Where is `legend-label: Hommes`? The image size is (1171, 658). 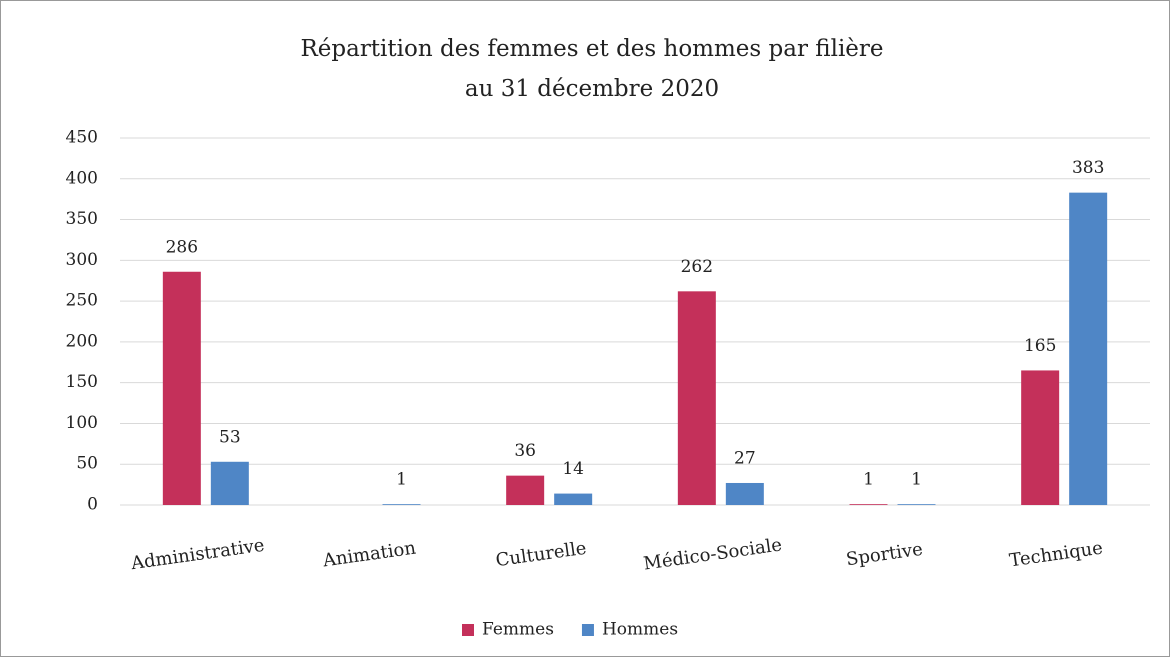
legend-label: Hommes is located at coordinates (640, 630).